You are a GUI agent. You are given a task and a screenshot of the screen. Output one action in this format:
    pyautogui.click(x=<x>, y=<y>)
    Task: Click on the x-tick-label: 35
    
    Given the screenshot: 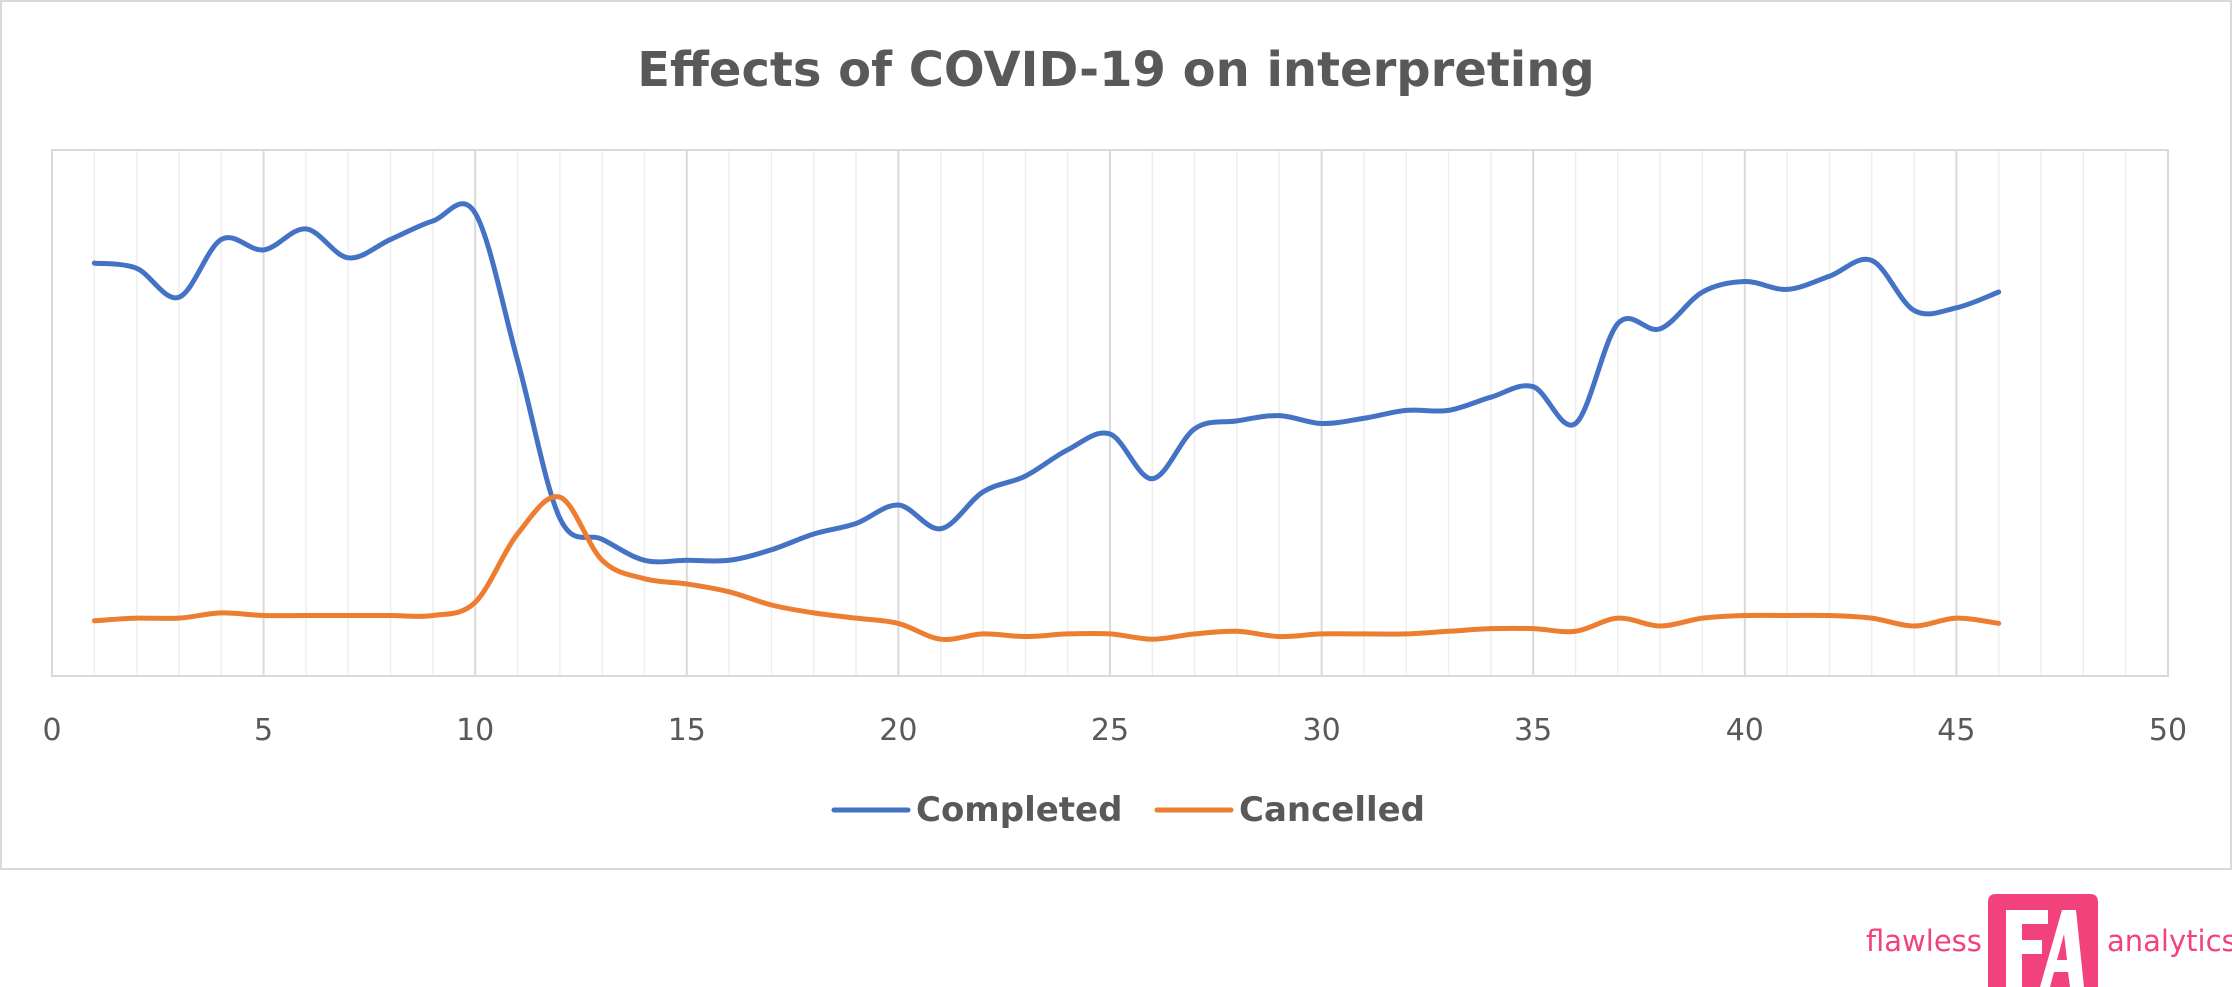 What is the action you would take?
    pyautogui.click(x=1533, y=730)
    